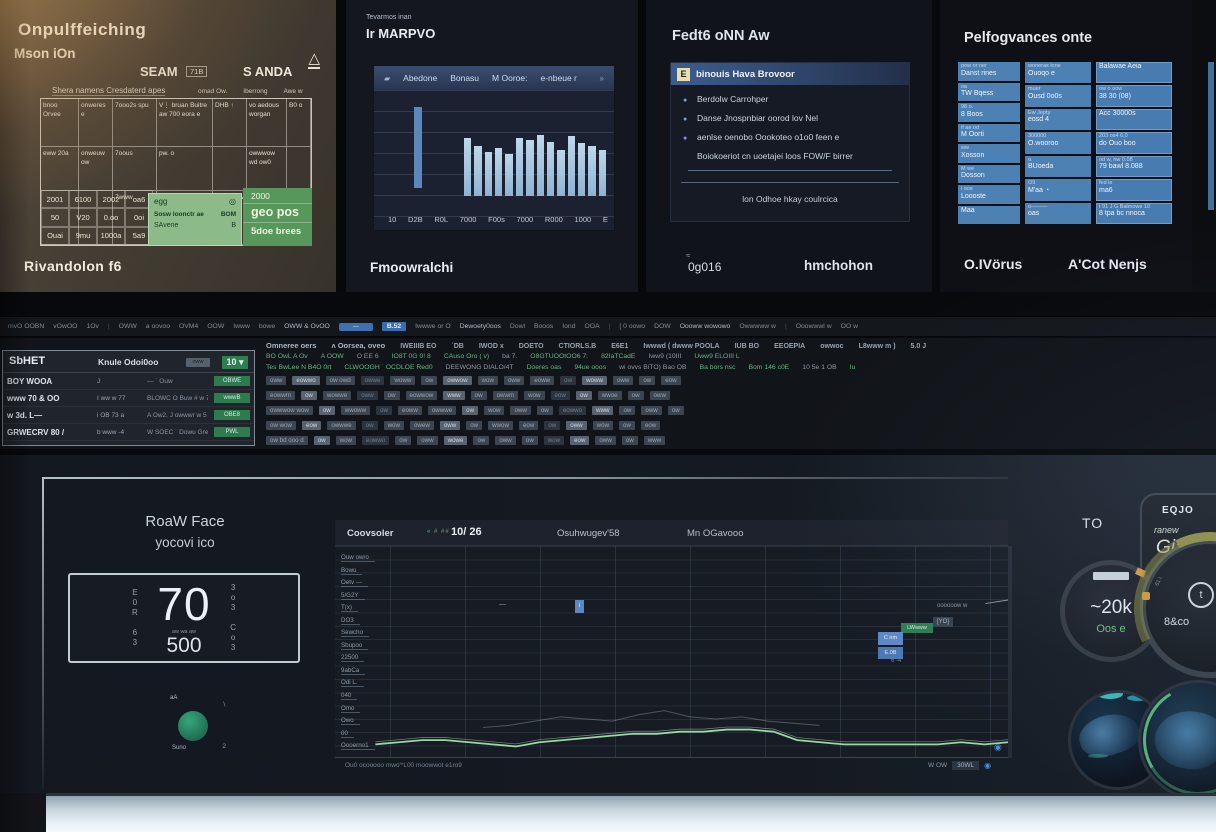  Describe the element at coordinates (418, 346) in the screenshot. I see `quotes-header: IWEIIIB EO` at that location.